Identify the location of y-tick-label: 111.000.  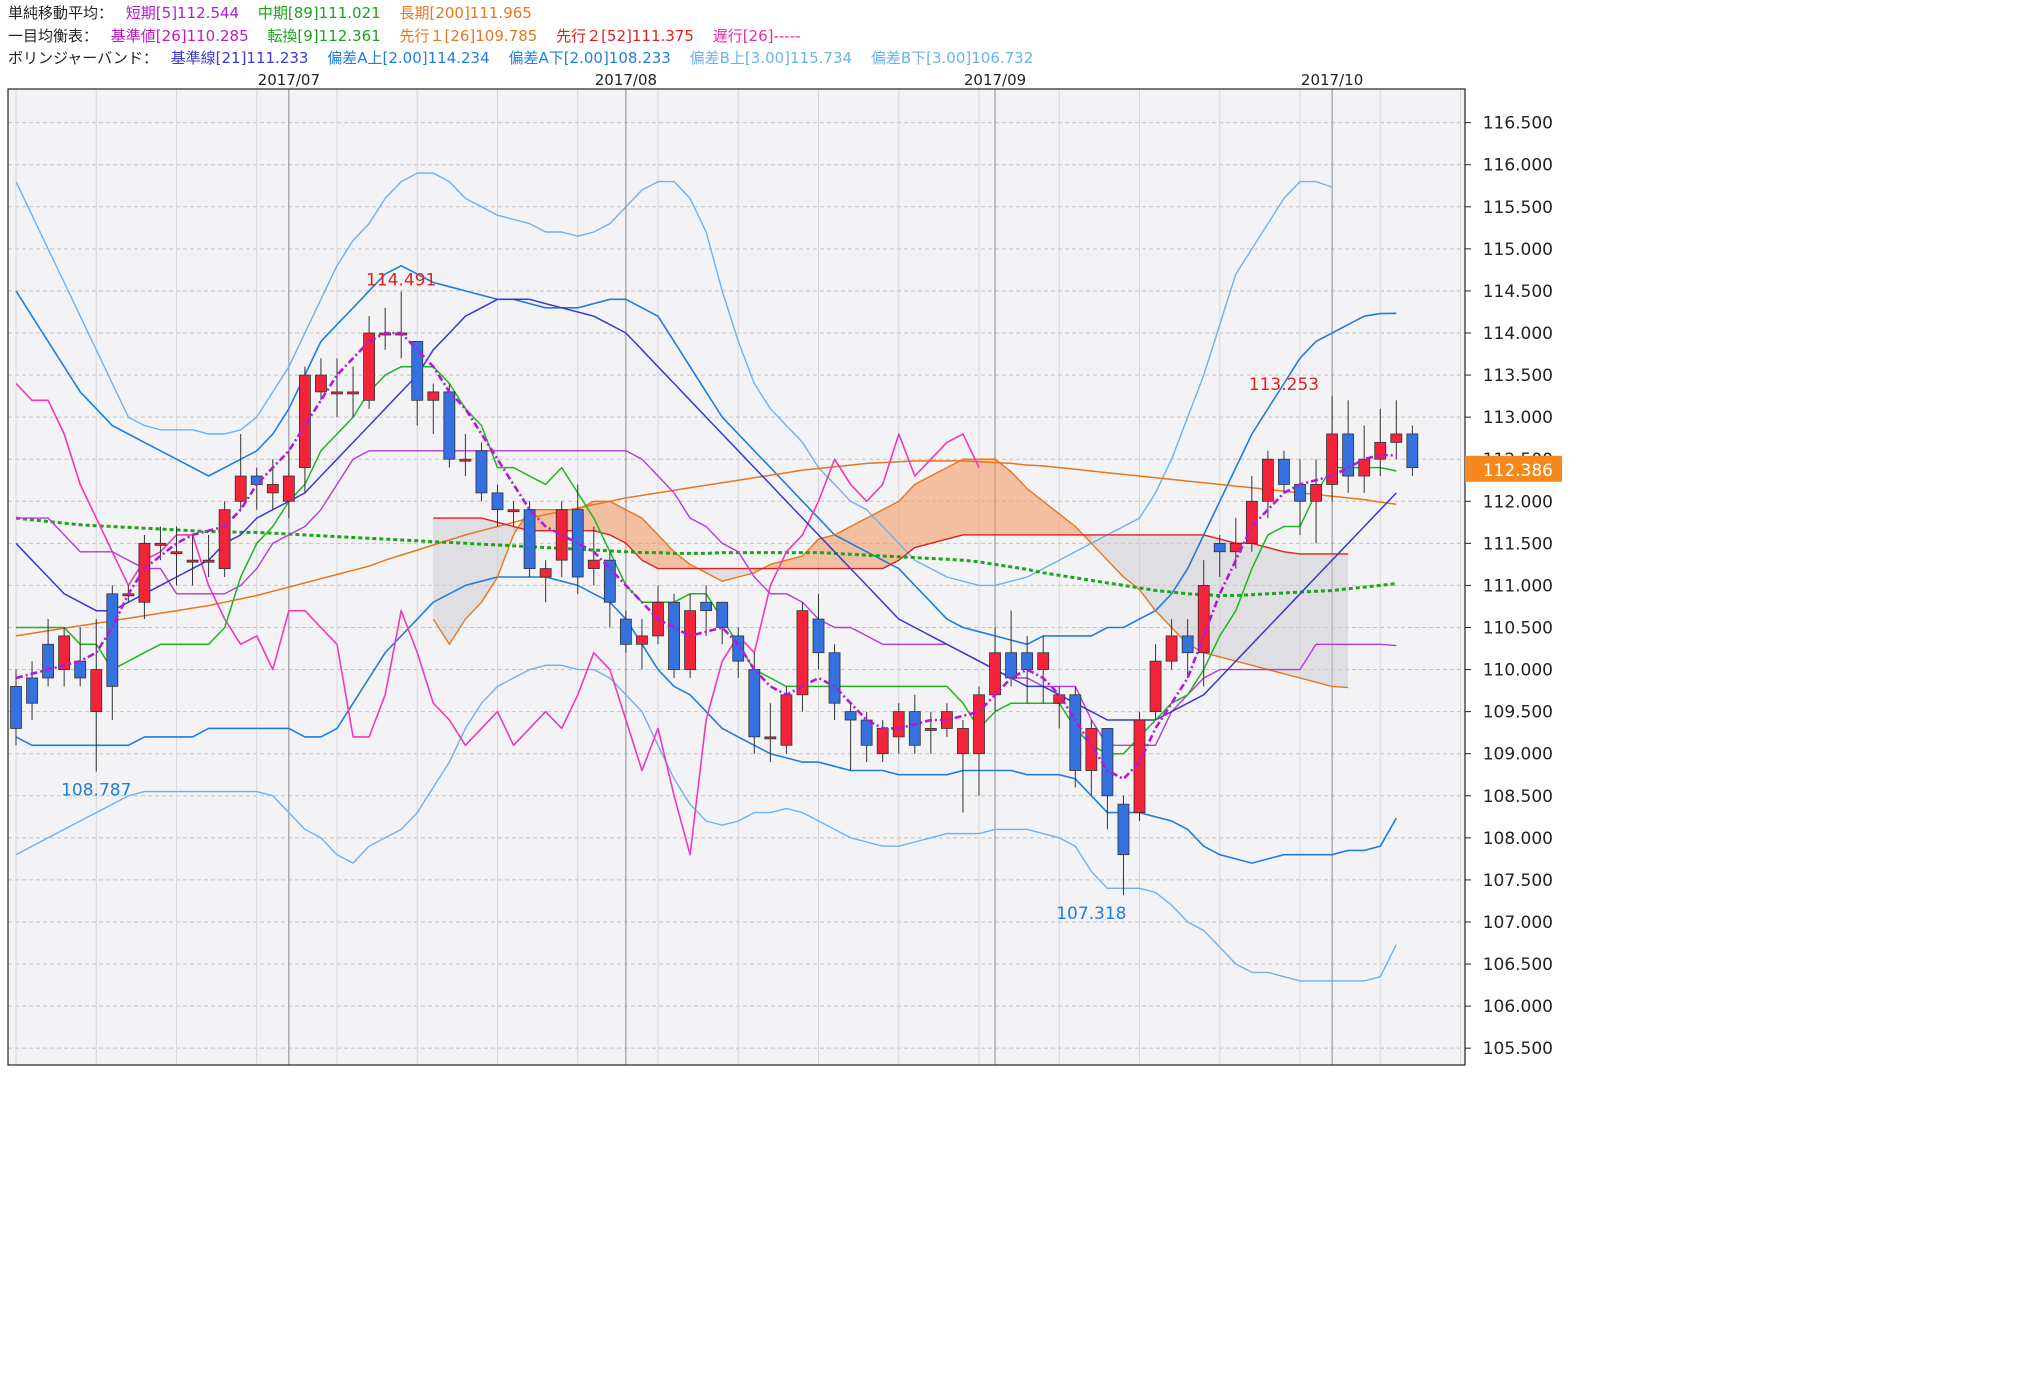
(1518, 586).